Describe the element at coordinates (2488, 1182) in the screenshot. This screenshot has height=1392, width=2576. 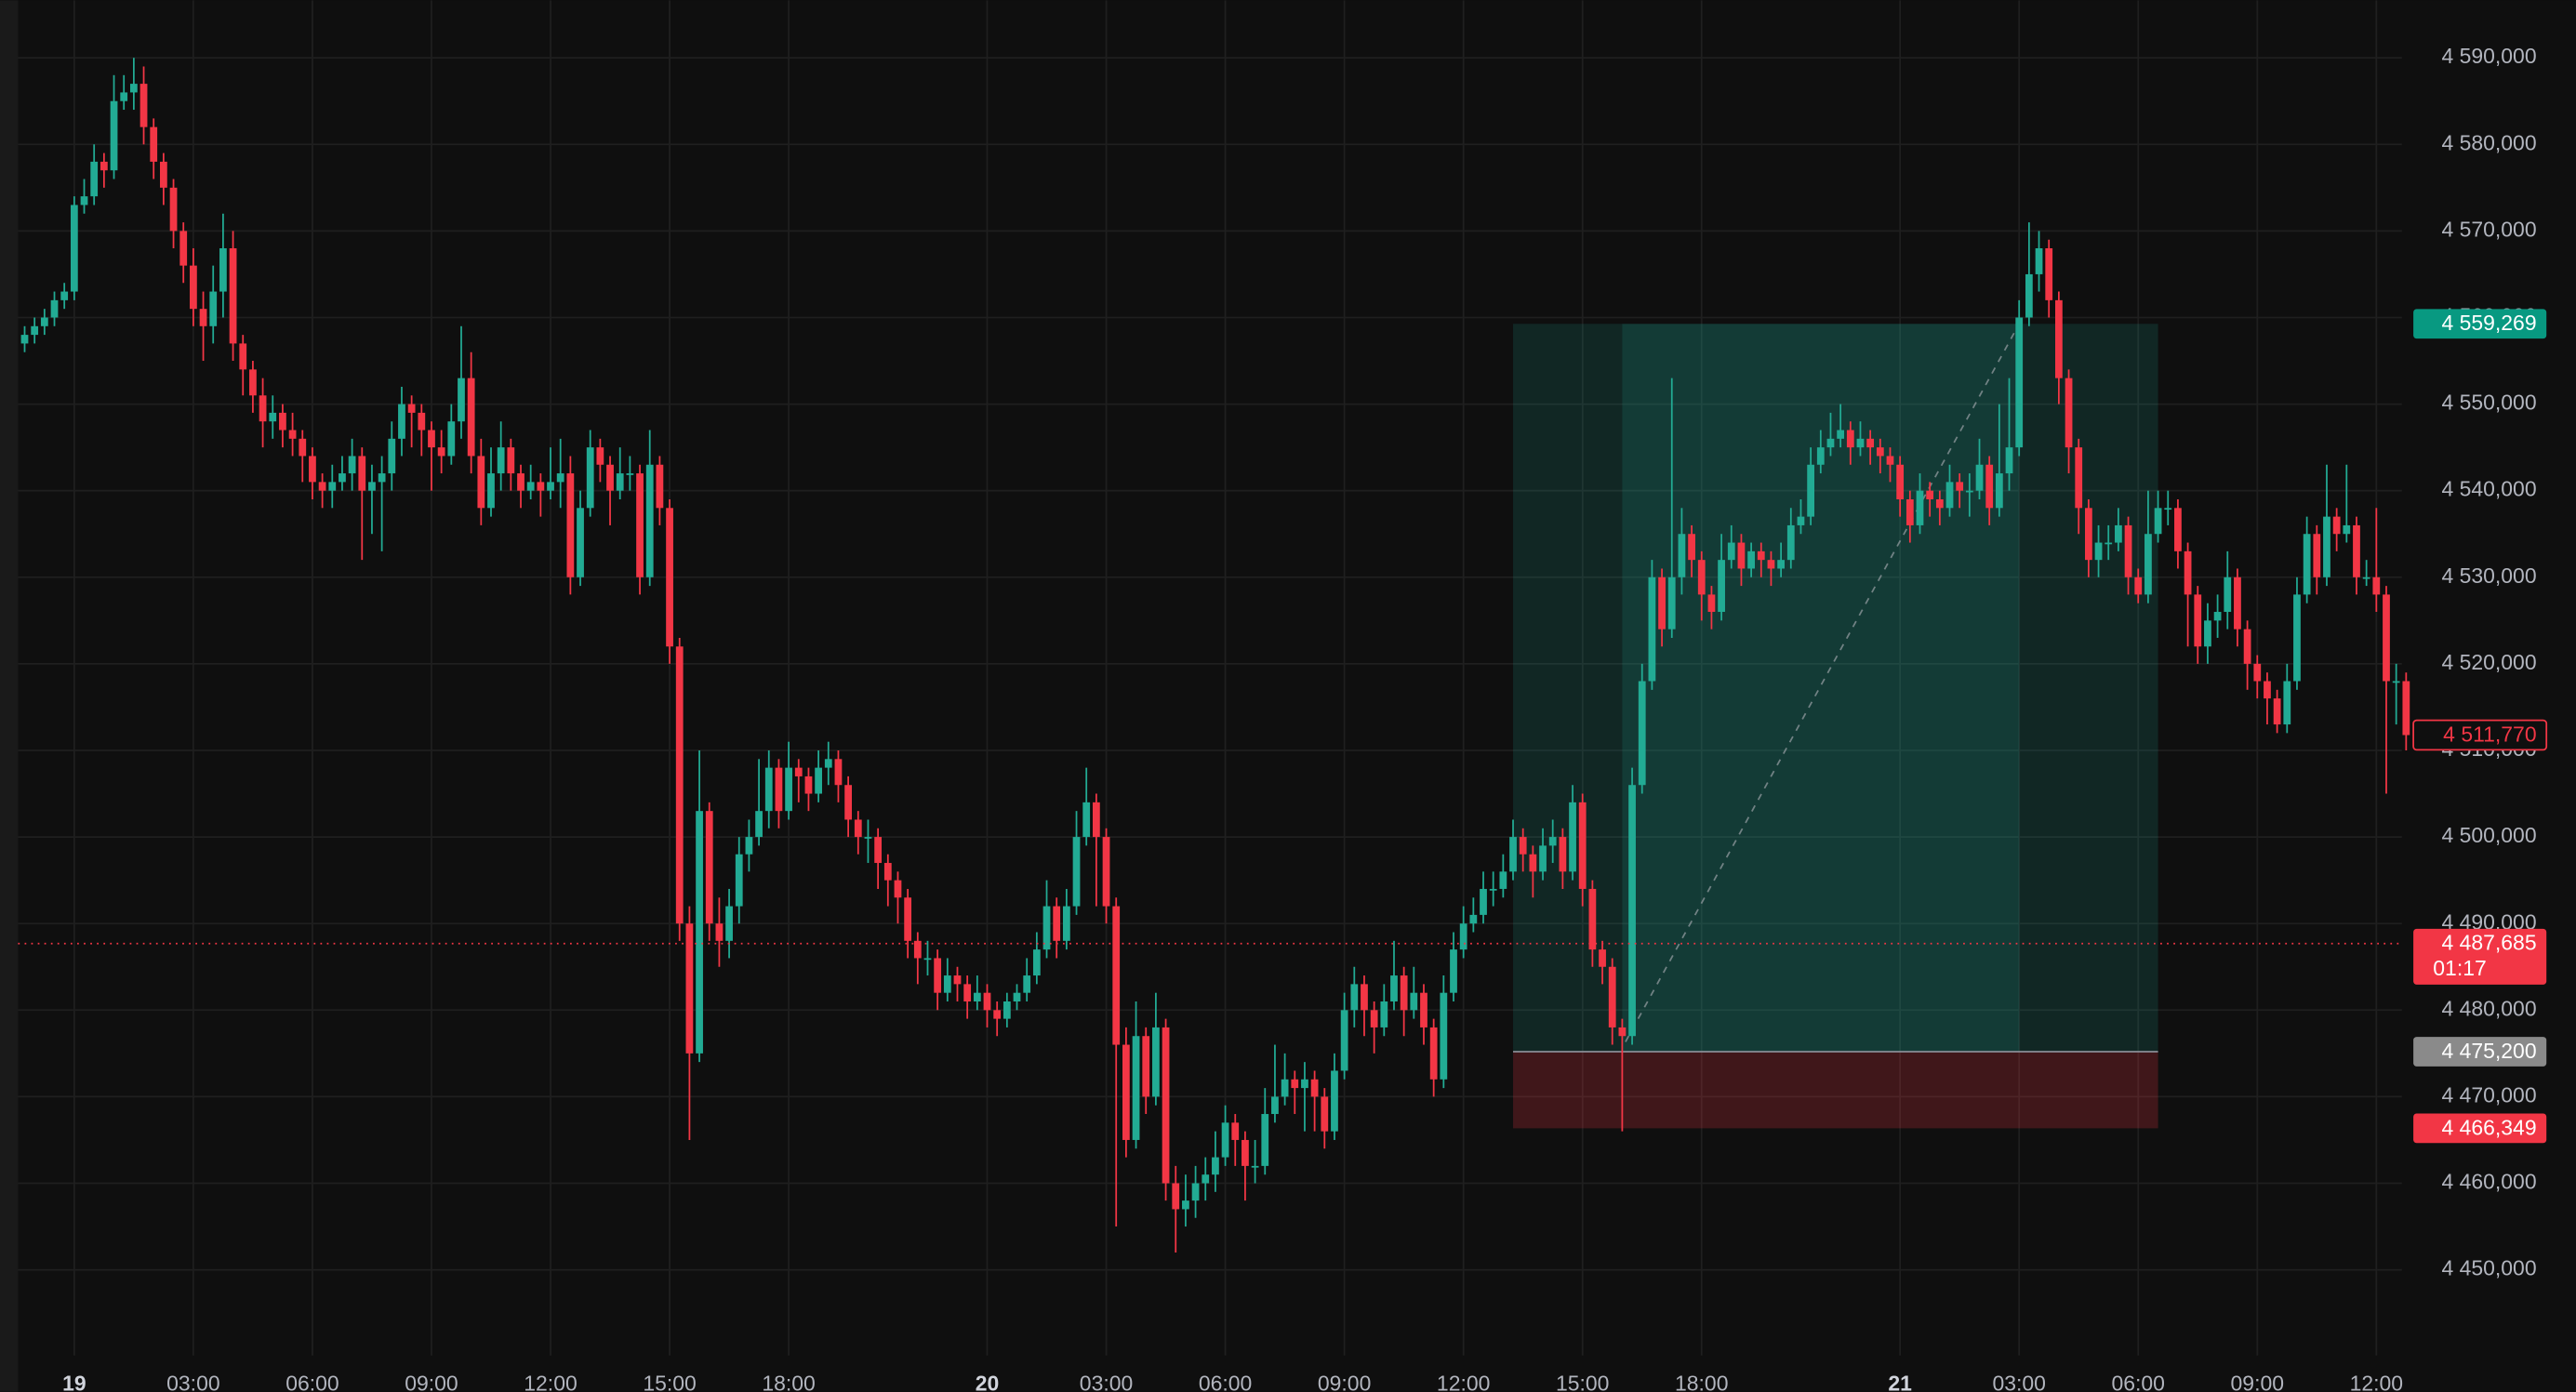
I see `y-tick-label: 4 460,000` at that location.